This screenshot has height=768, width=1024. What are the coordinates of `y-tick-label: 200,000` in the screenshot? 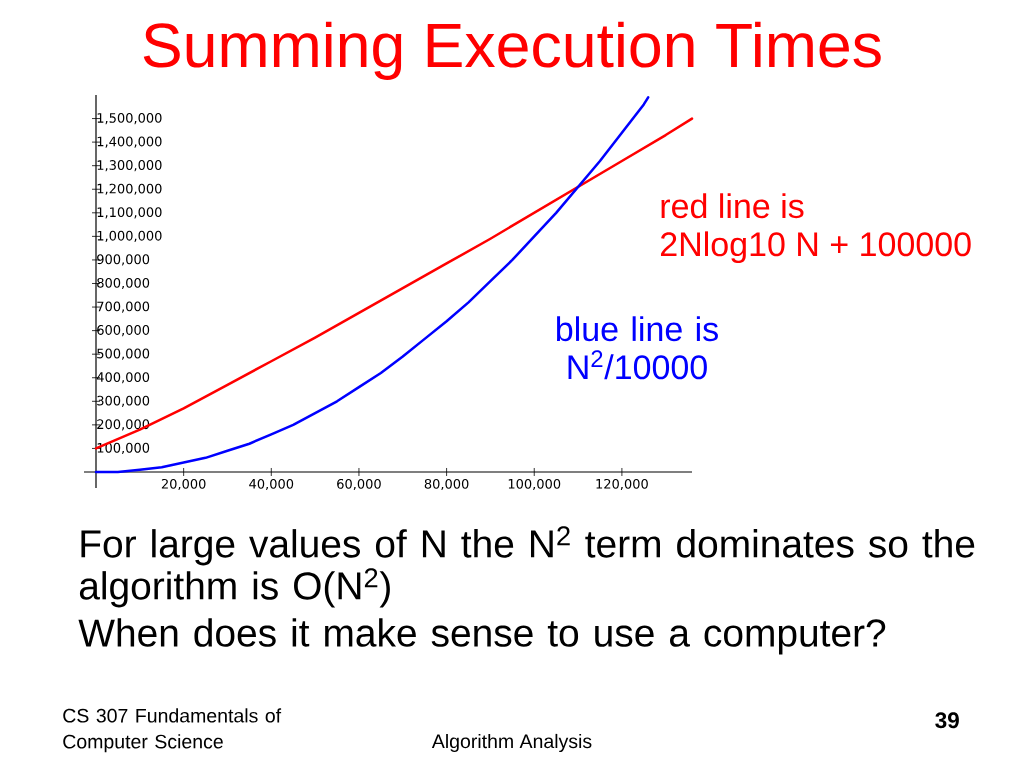 It's located at (123, 425).